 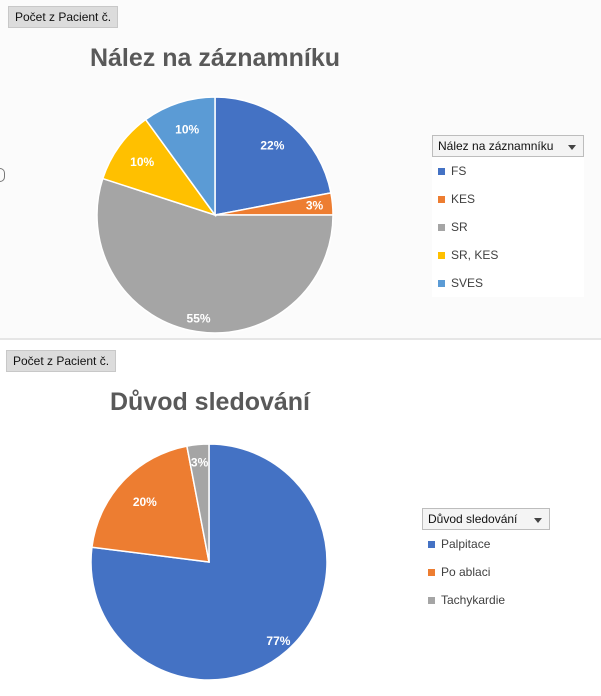 I want to click on data-label: 22%, so click(x=272, y=146).